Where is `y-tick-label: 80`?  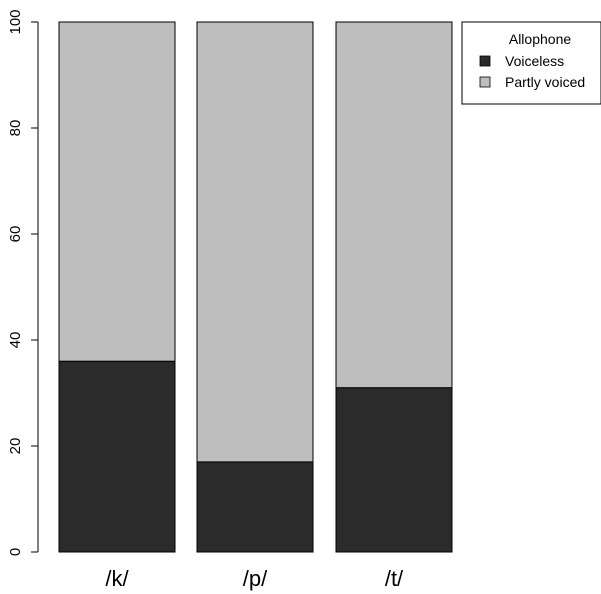
y-tick-label: 80 is located at coordinates (15, 128).